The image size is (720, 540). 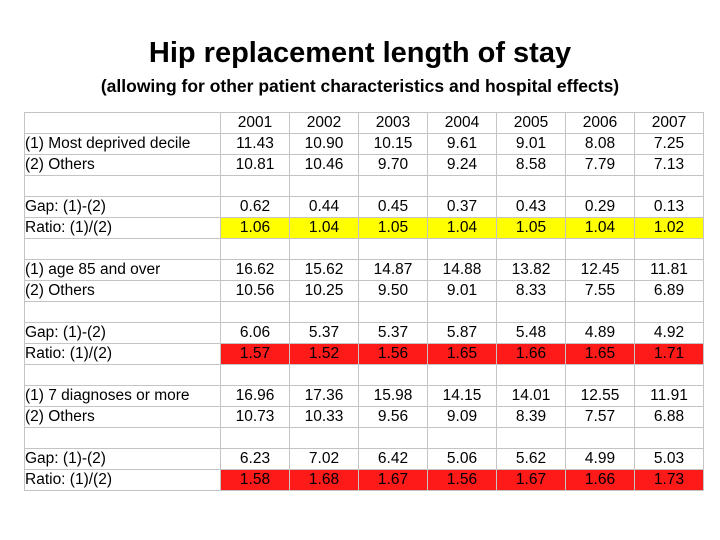 I want to click on row-label: (1) age 85 and over, so click(x=122, y=270).